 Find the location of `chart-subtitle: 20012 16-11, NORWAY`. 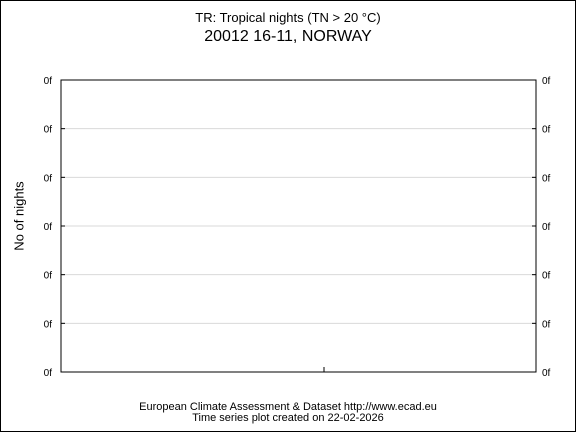

chart-subtitle: 20012 16-11, NORWAY is located at coordinates (288, 36).